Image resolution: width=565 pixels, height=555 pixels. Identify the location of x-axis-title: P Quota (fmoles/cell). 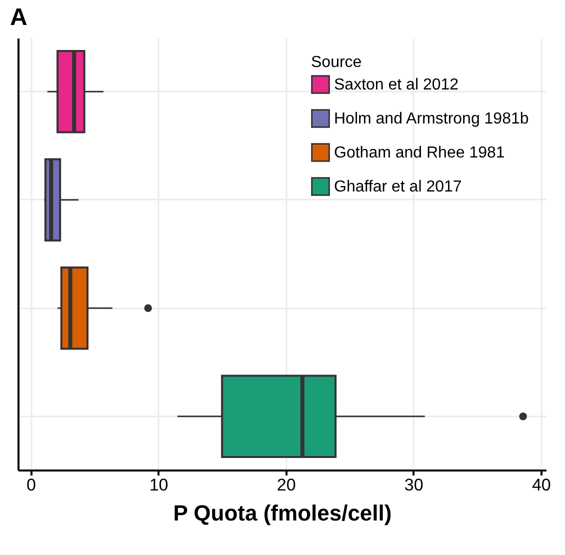
(282, 513).